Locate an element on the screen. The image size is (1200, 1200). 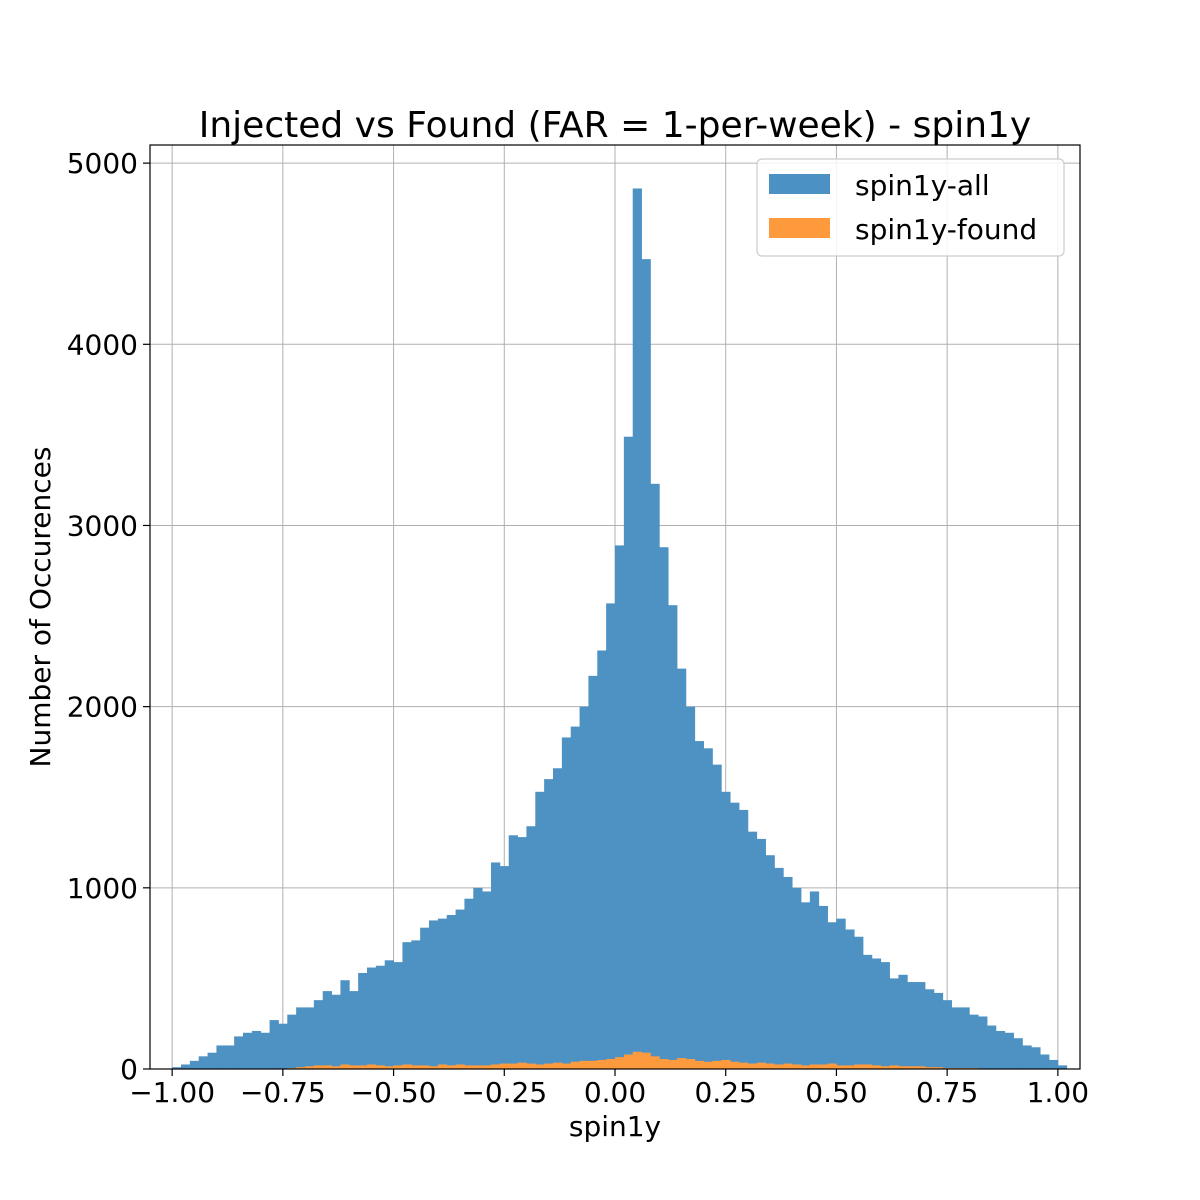
x-tick-label: 0.00 is located at coordinates (615, 1092).